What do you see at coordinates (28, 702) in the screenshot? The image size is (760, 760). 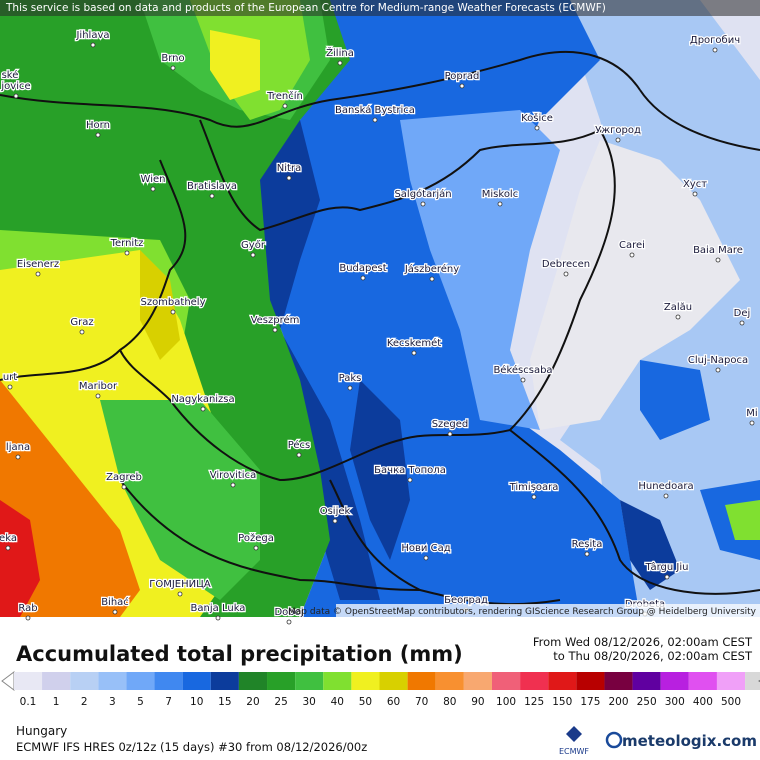 I see `colorbar-label: 0.1` at bounding box center [28, 702].